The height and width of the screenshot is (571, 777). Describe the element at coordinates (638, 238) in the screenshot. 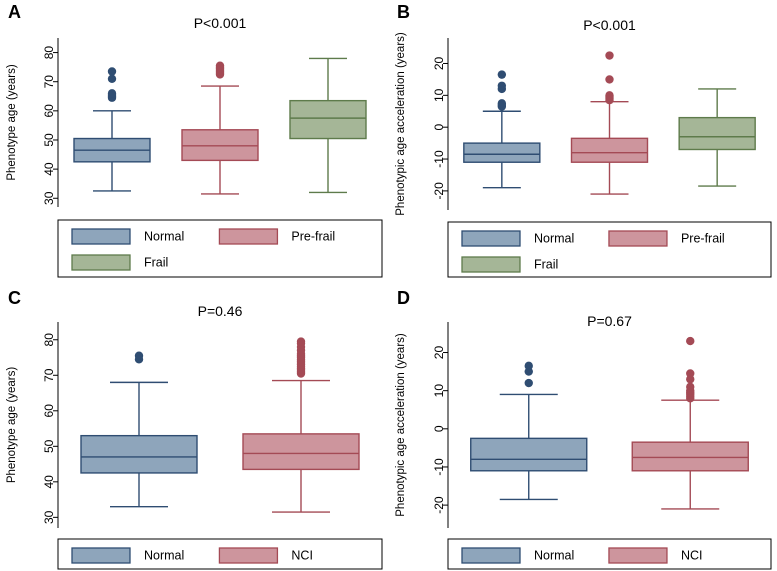

I see `pb-legend-swatch-pre-frail` at that location.